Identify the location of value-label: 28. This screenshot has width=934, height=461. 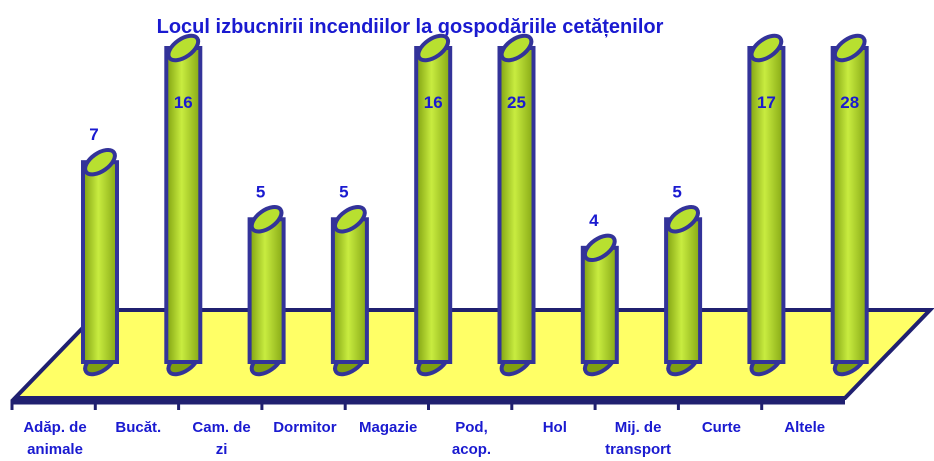
(849, 102).